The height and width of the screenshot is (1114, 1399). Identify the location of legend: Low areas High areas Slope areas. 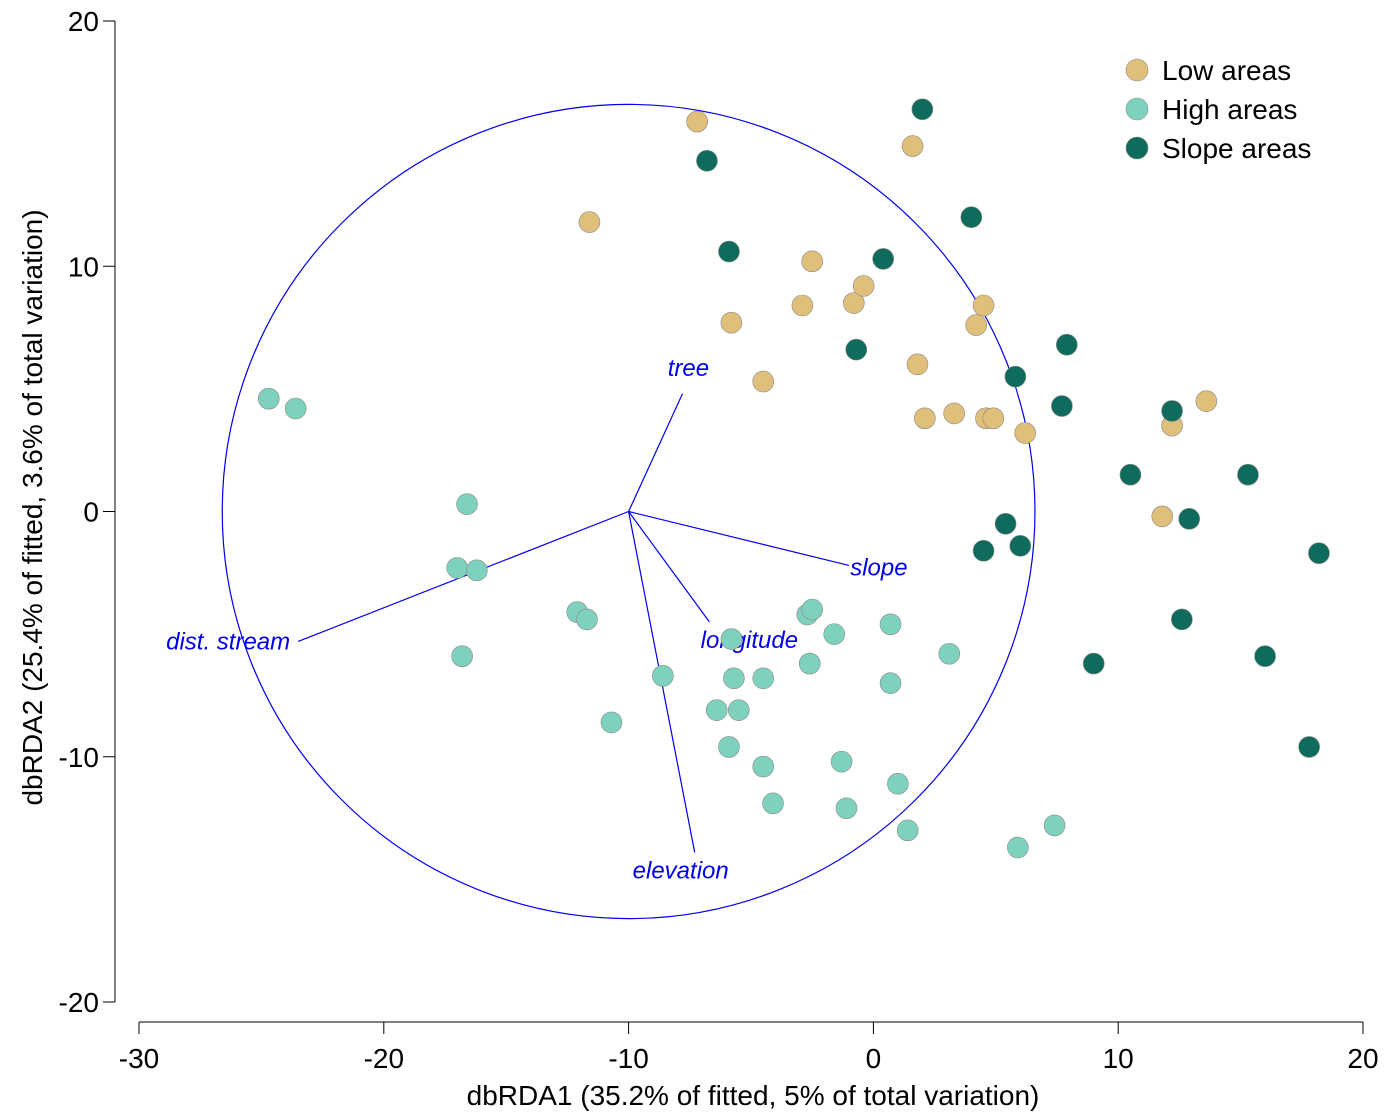
(1218, 109).